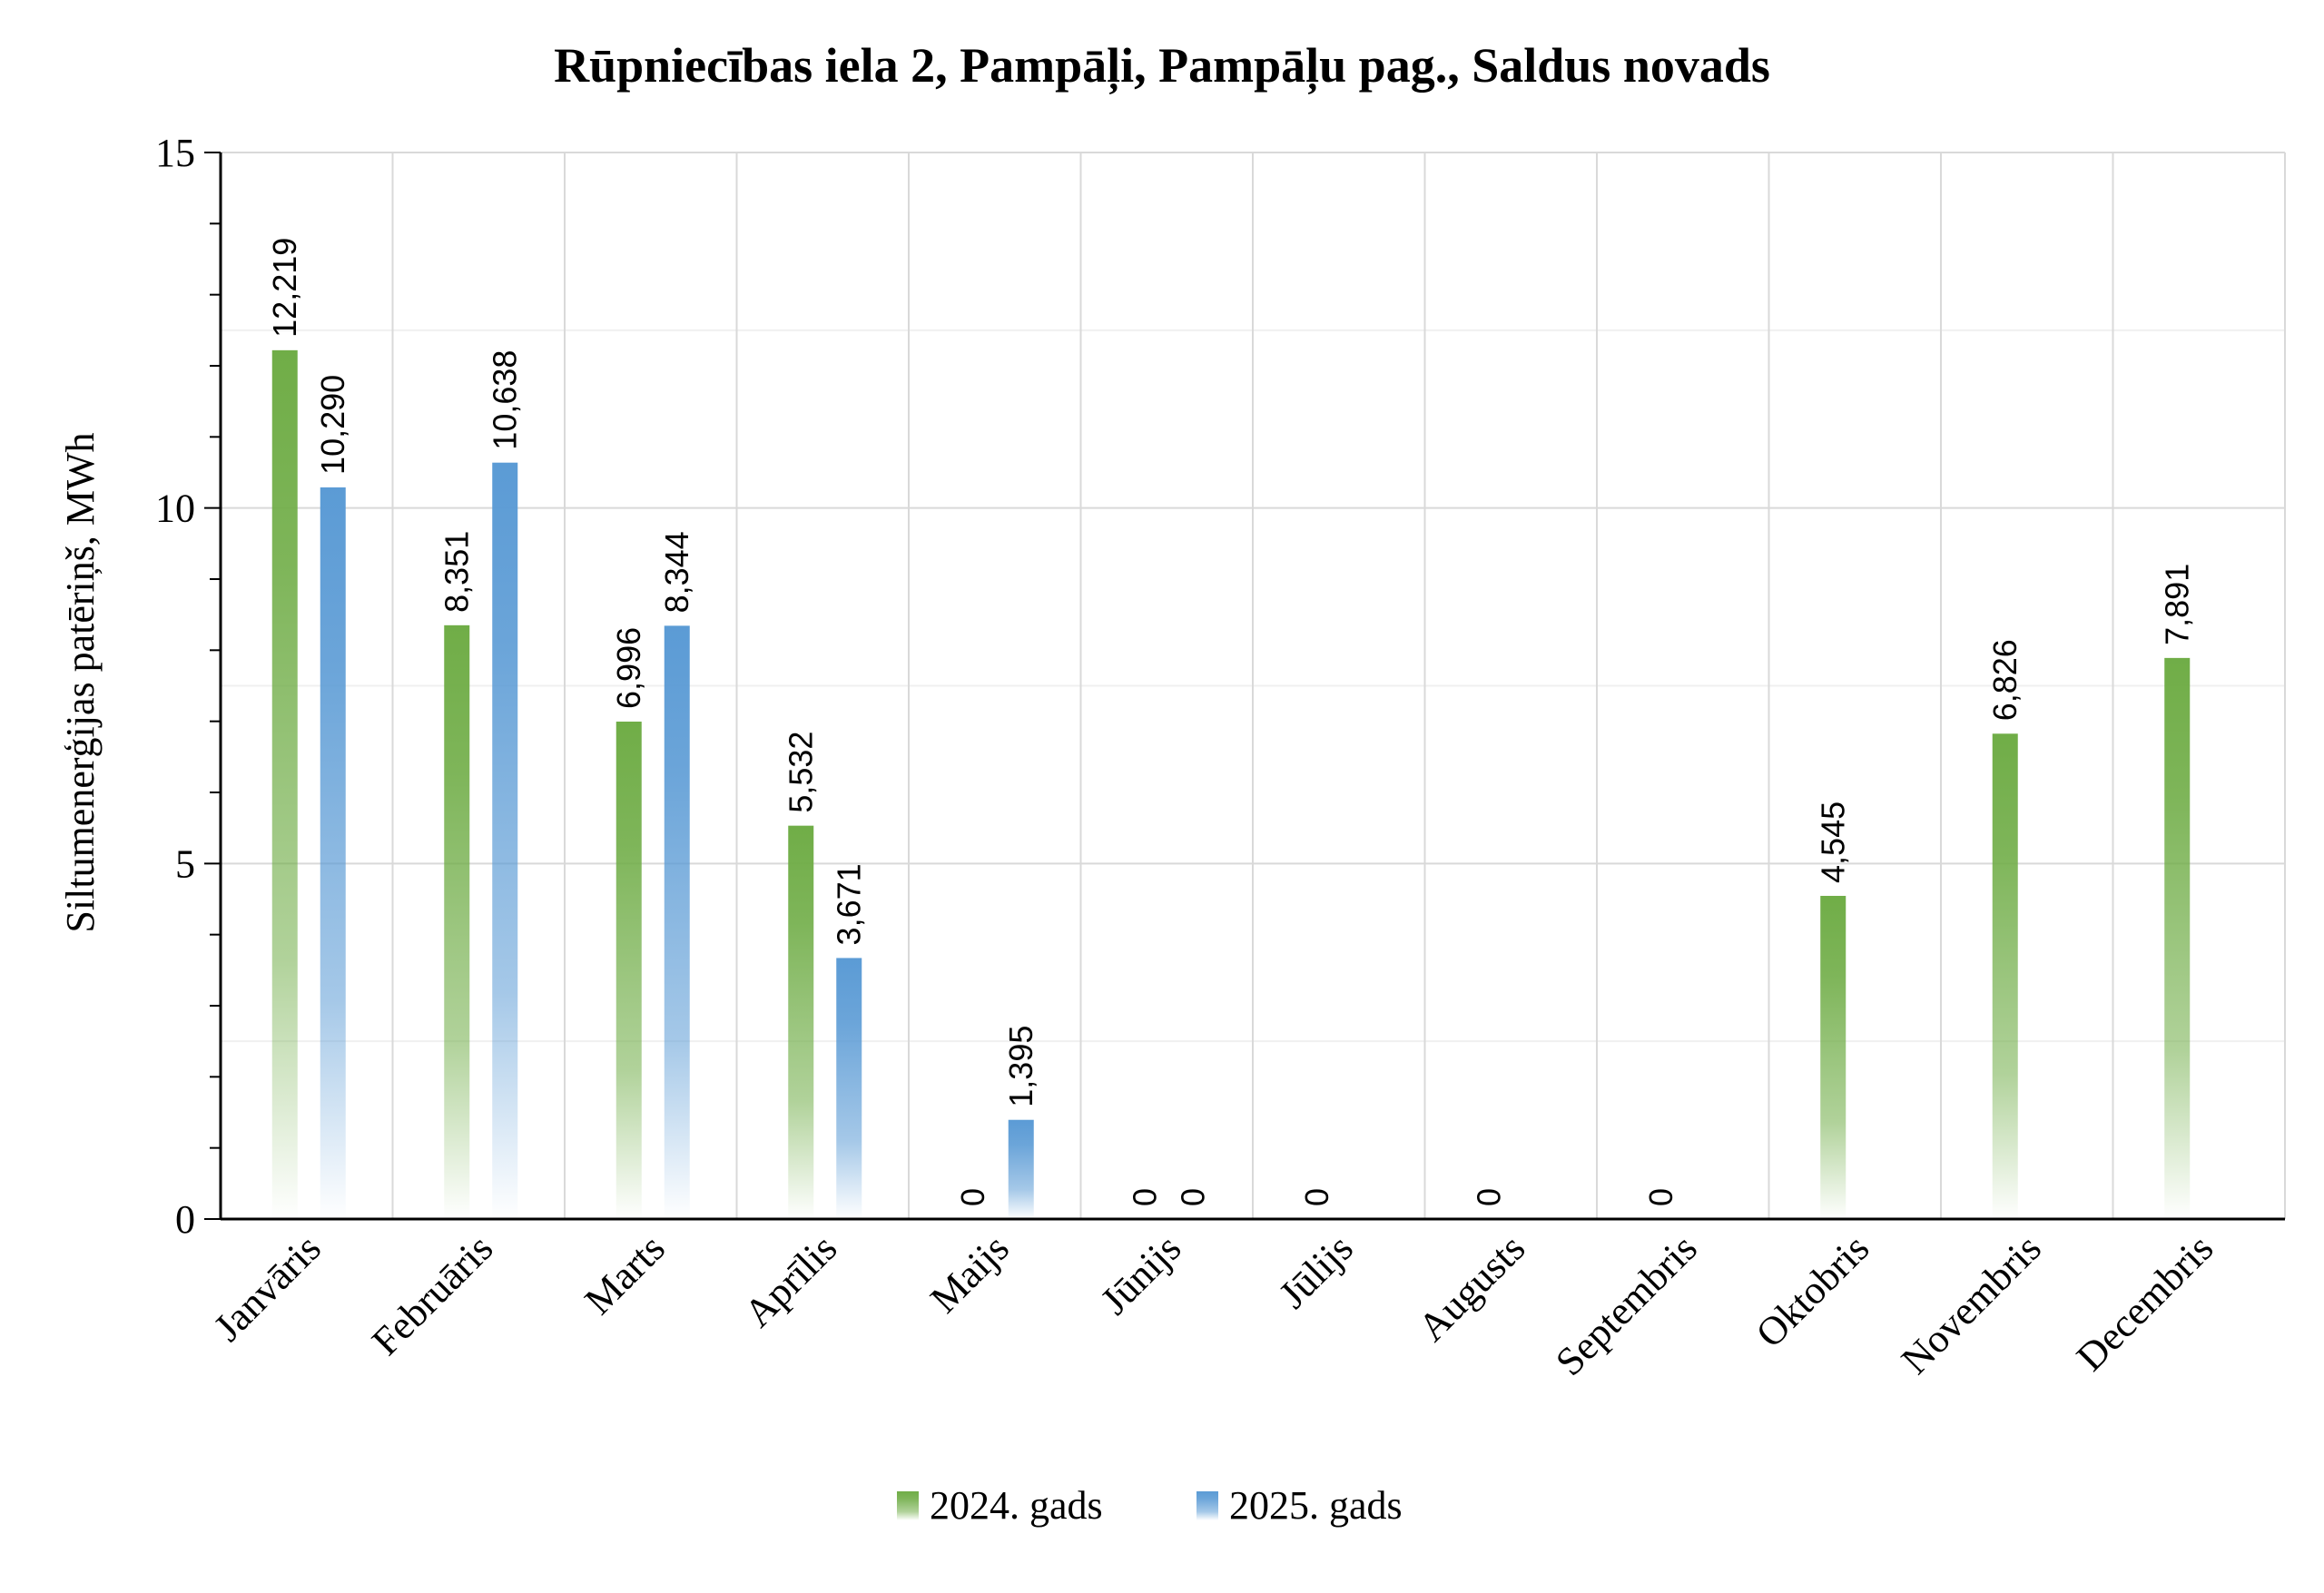 This screenshot has width=2324, height=1593. Describe the element at coordinates (969, 1273) in the screenshot. I see `x-tick-label: Maijs` at that location.